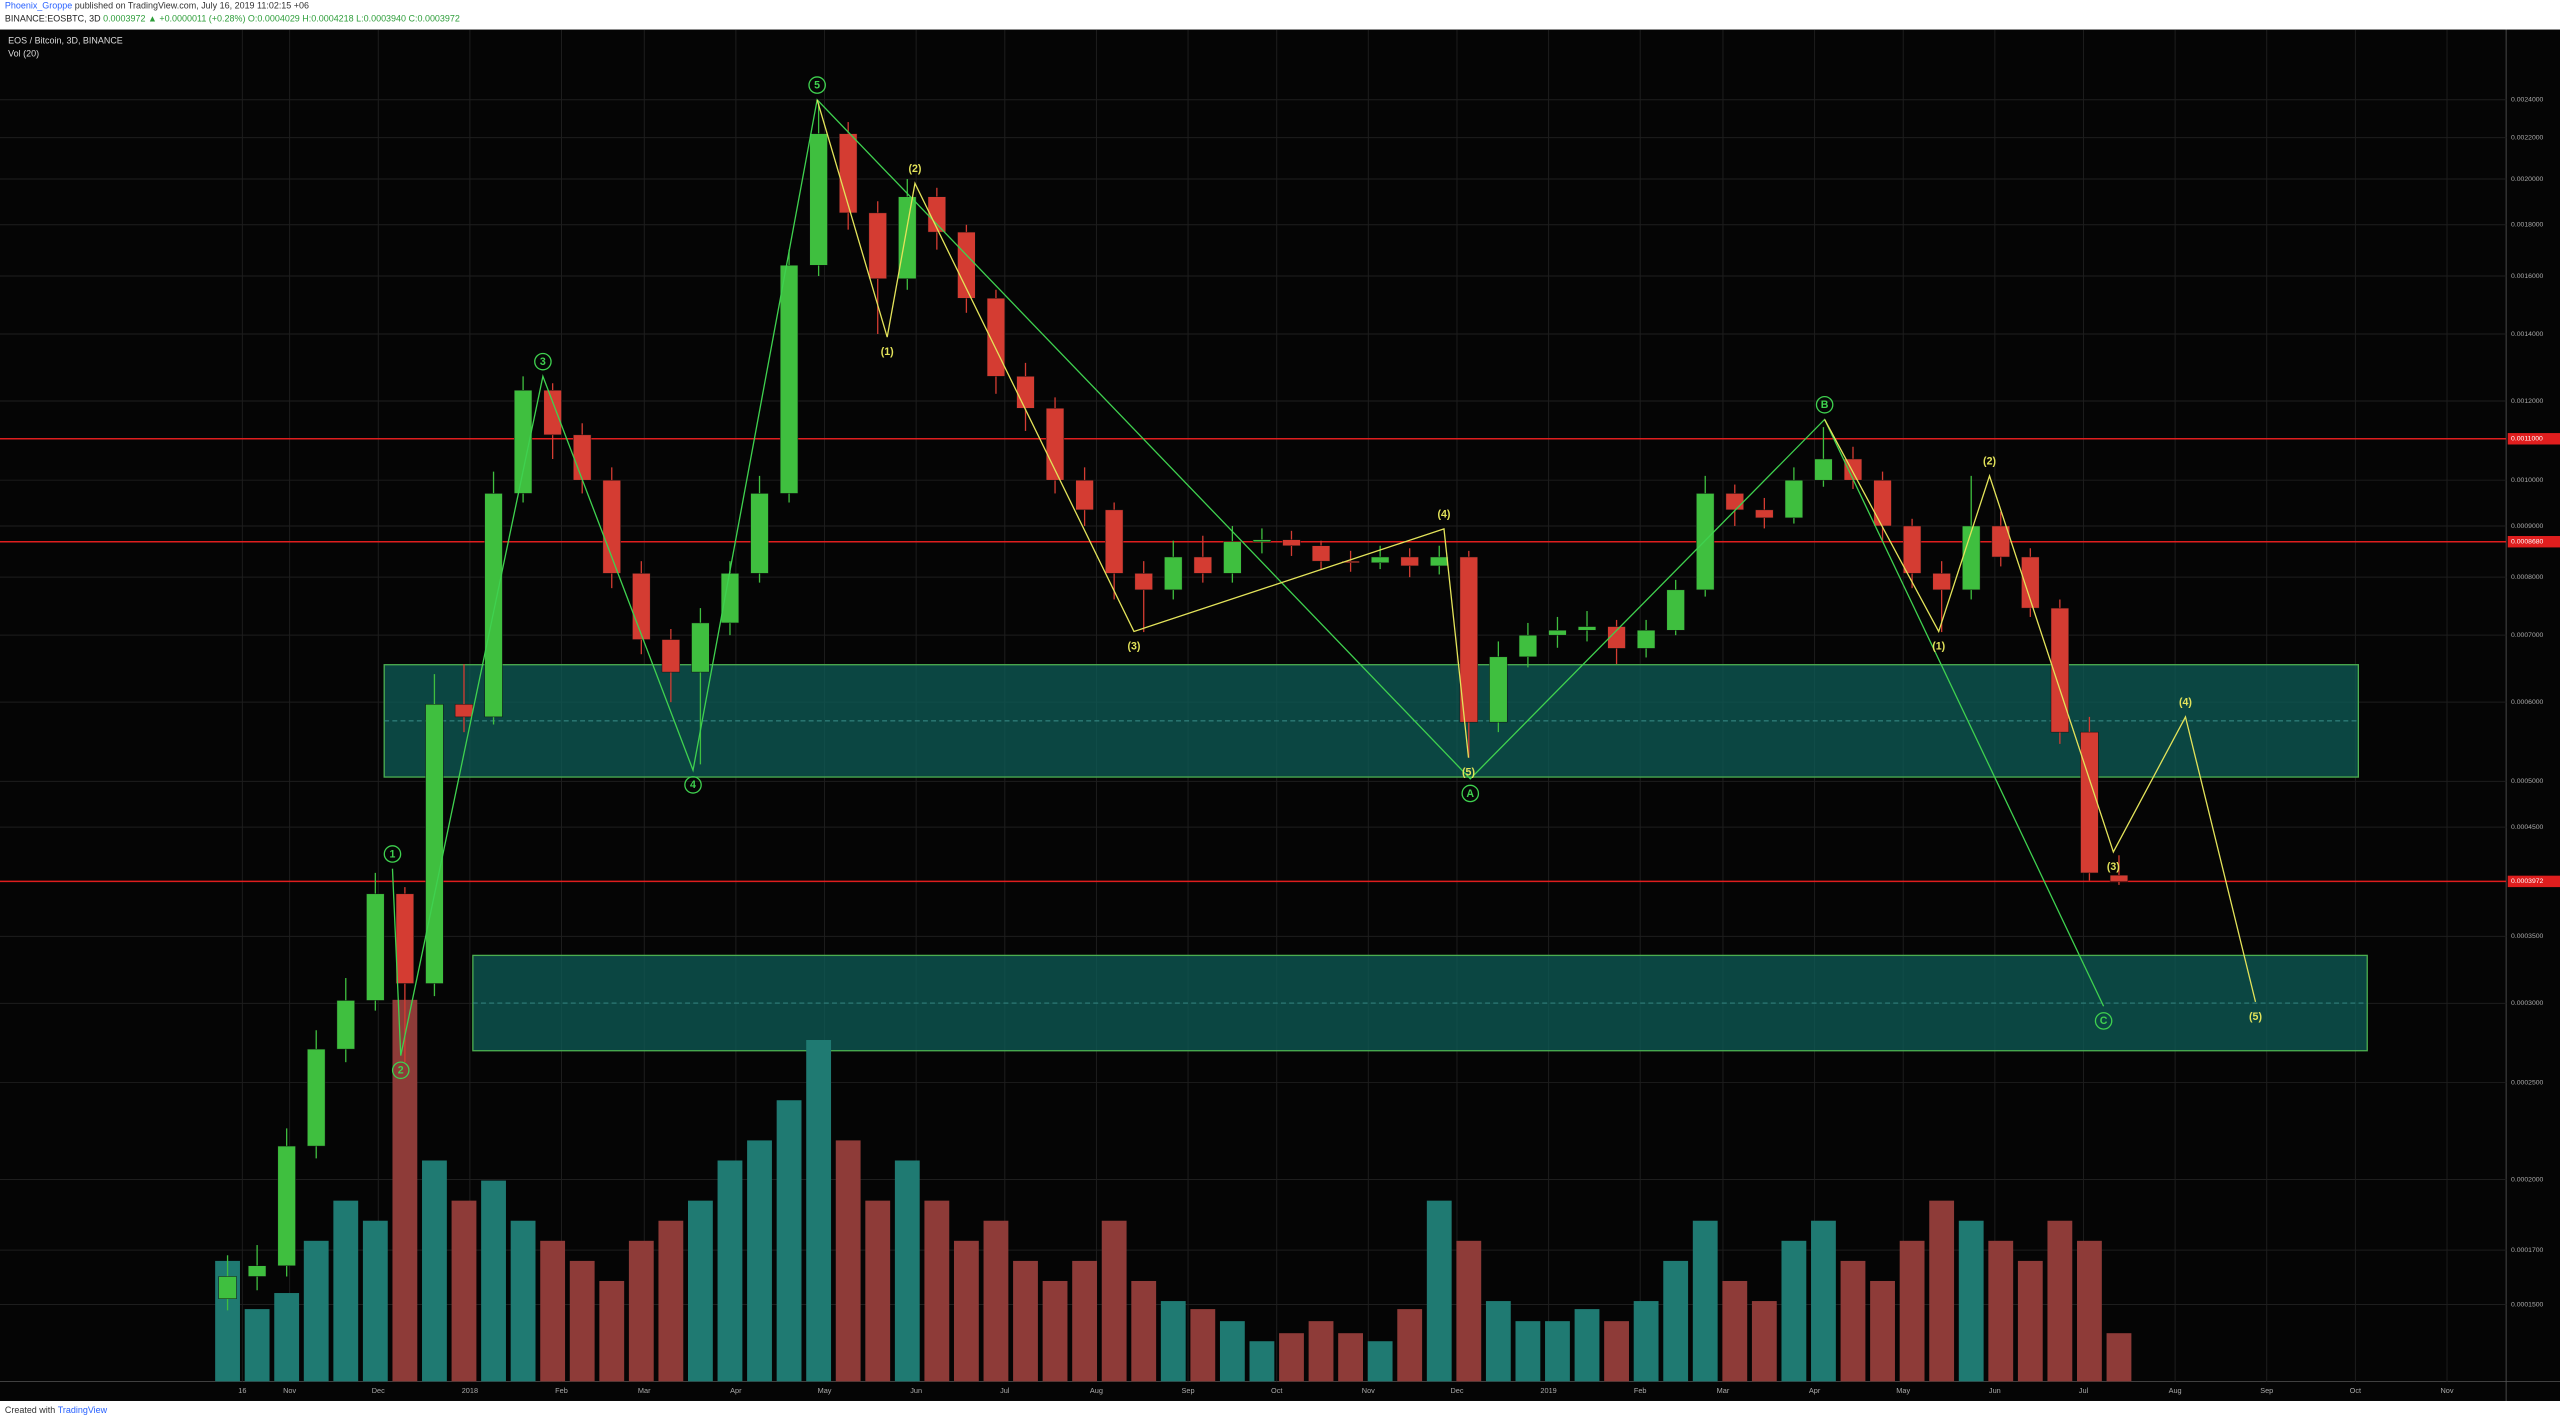 Image resolution: width=2560 pixels, height=1424 pixels. I want to click on level-label: 0.0008680, so click(2527, 542).